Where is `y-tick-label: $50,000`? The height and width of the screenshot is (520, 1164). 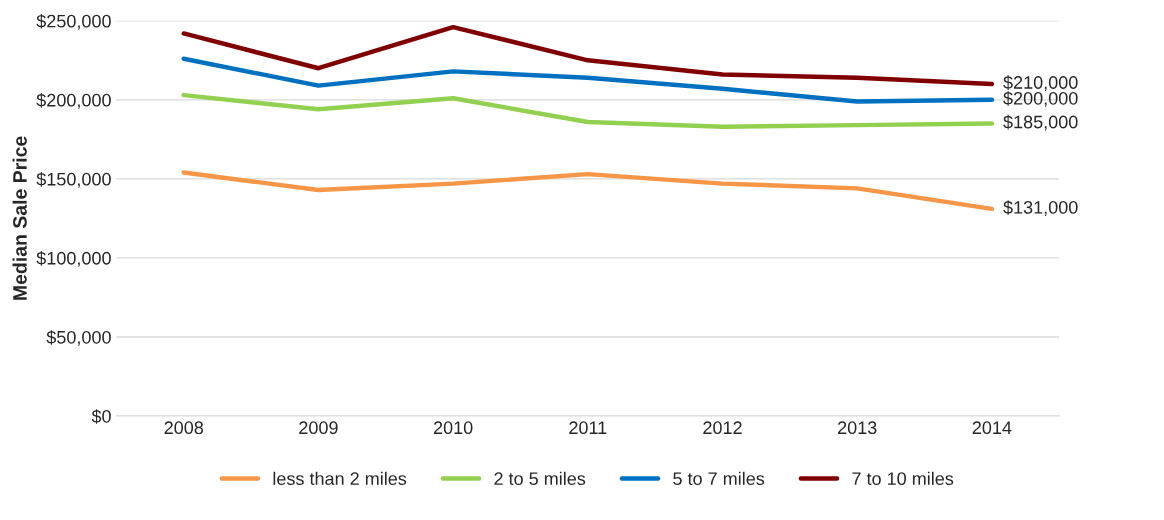 y-tick-label: $50,000 is located at coordinates (78, 338).